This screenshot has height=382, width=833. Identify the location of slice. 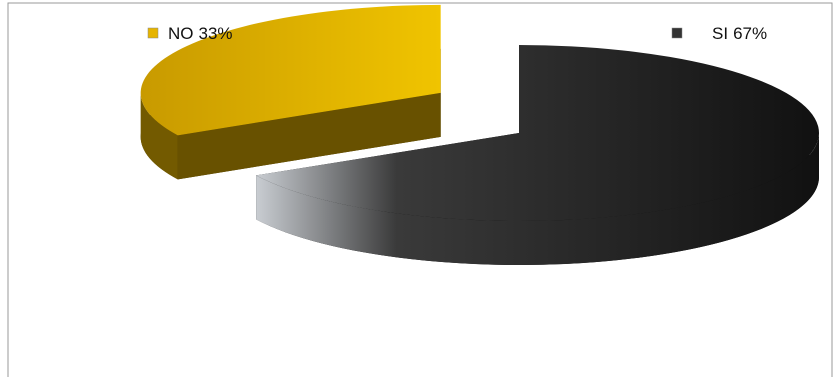
(290, 70).